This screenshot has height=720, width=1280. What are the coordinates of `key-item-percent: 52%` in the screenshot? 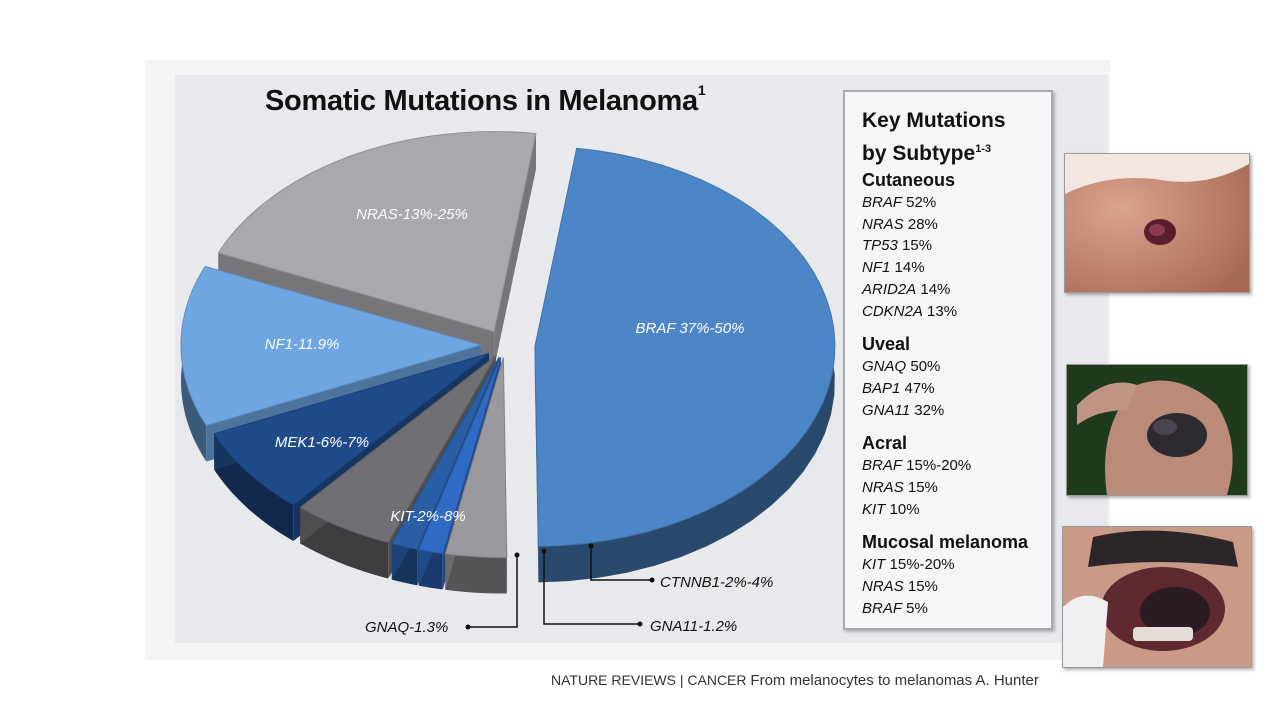 It's located at (919, 202).